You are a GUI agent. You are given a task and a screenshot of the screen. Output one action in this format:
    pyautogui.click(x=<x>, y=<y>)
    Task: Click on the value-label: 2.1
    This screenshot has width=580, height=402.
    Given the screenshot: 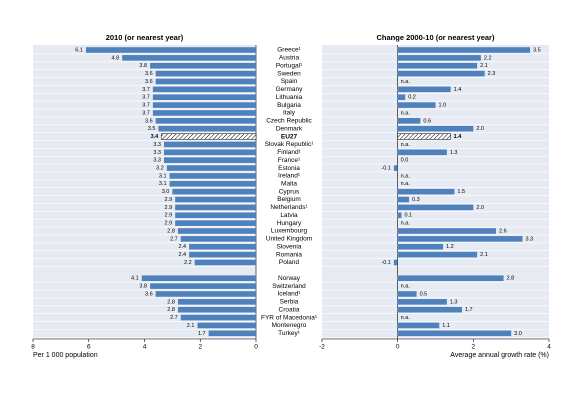 What is the action you would take?
    pyautogui.click(x=484, y=66)
    